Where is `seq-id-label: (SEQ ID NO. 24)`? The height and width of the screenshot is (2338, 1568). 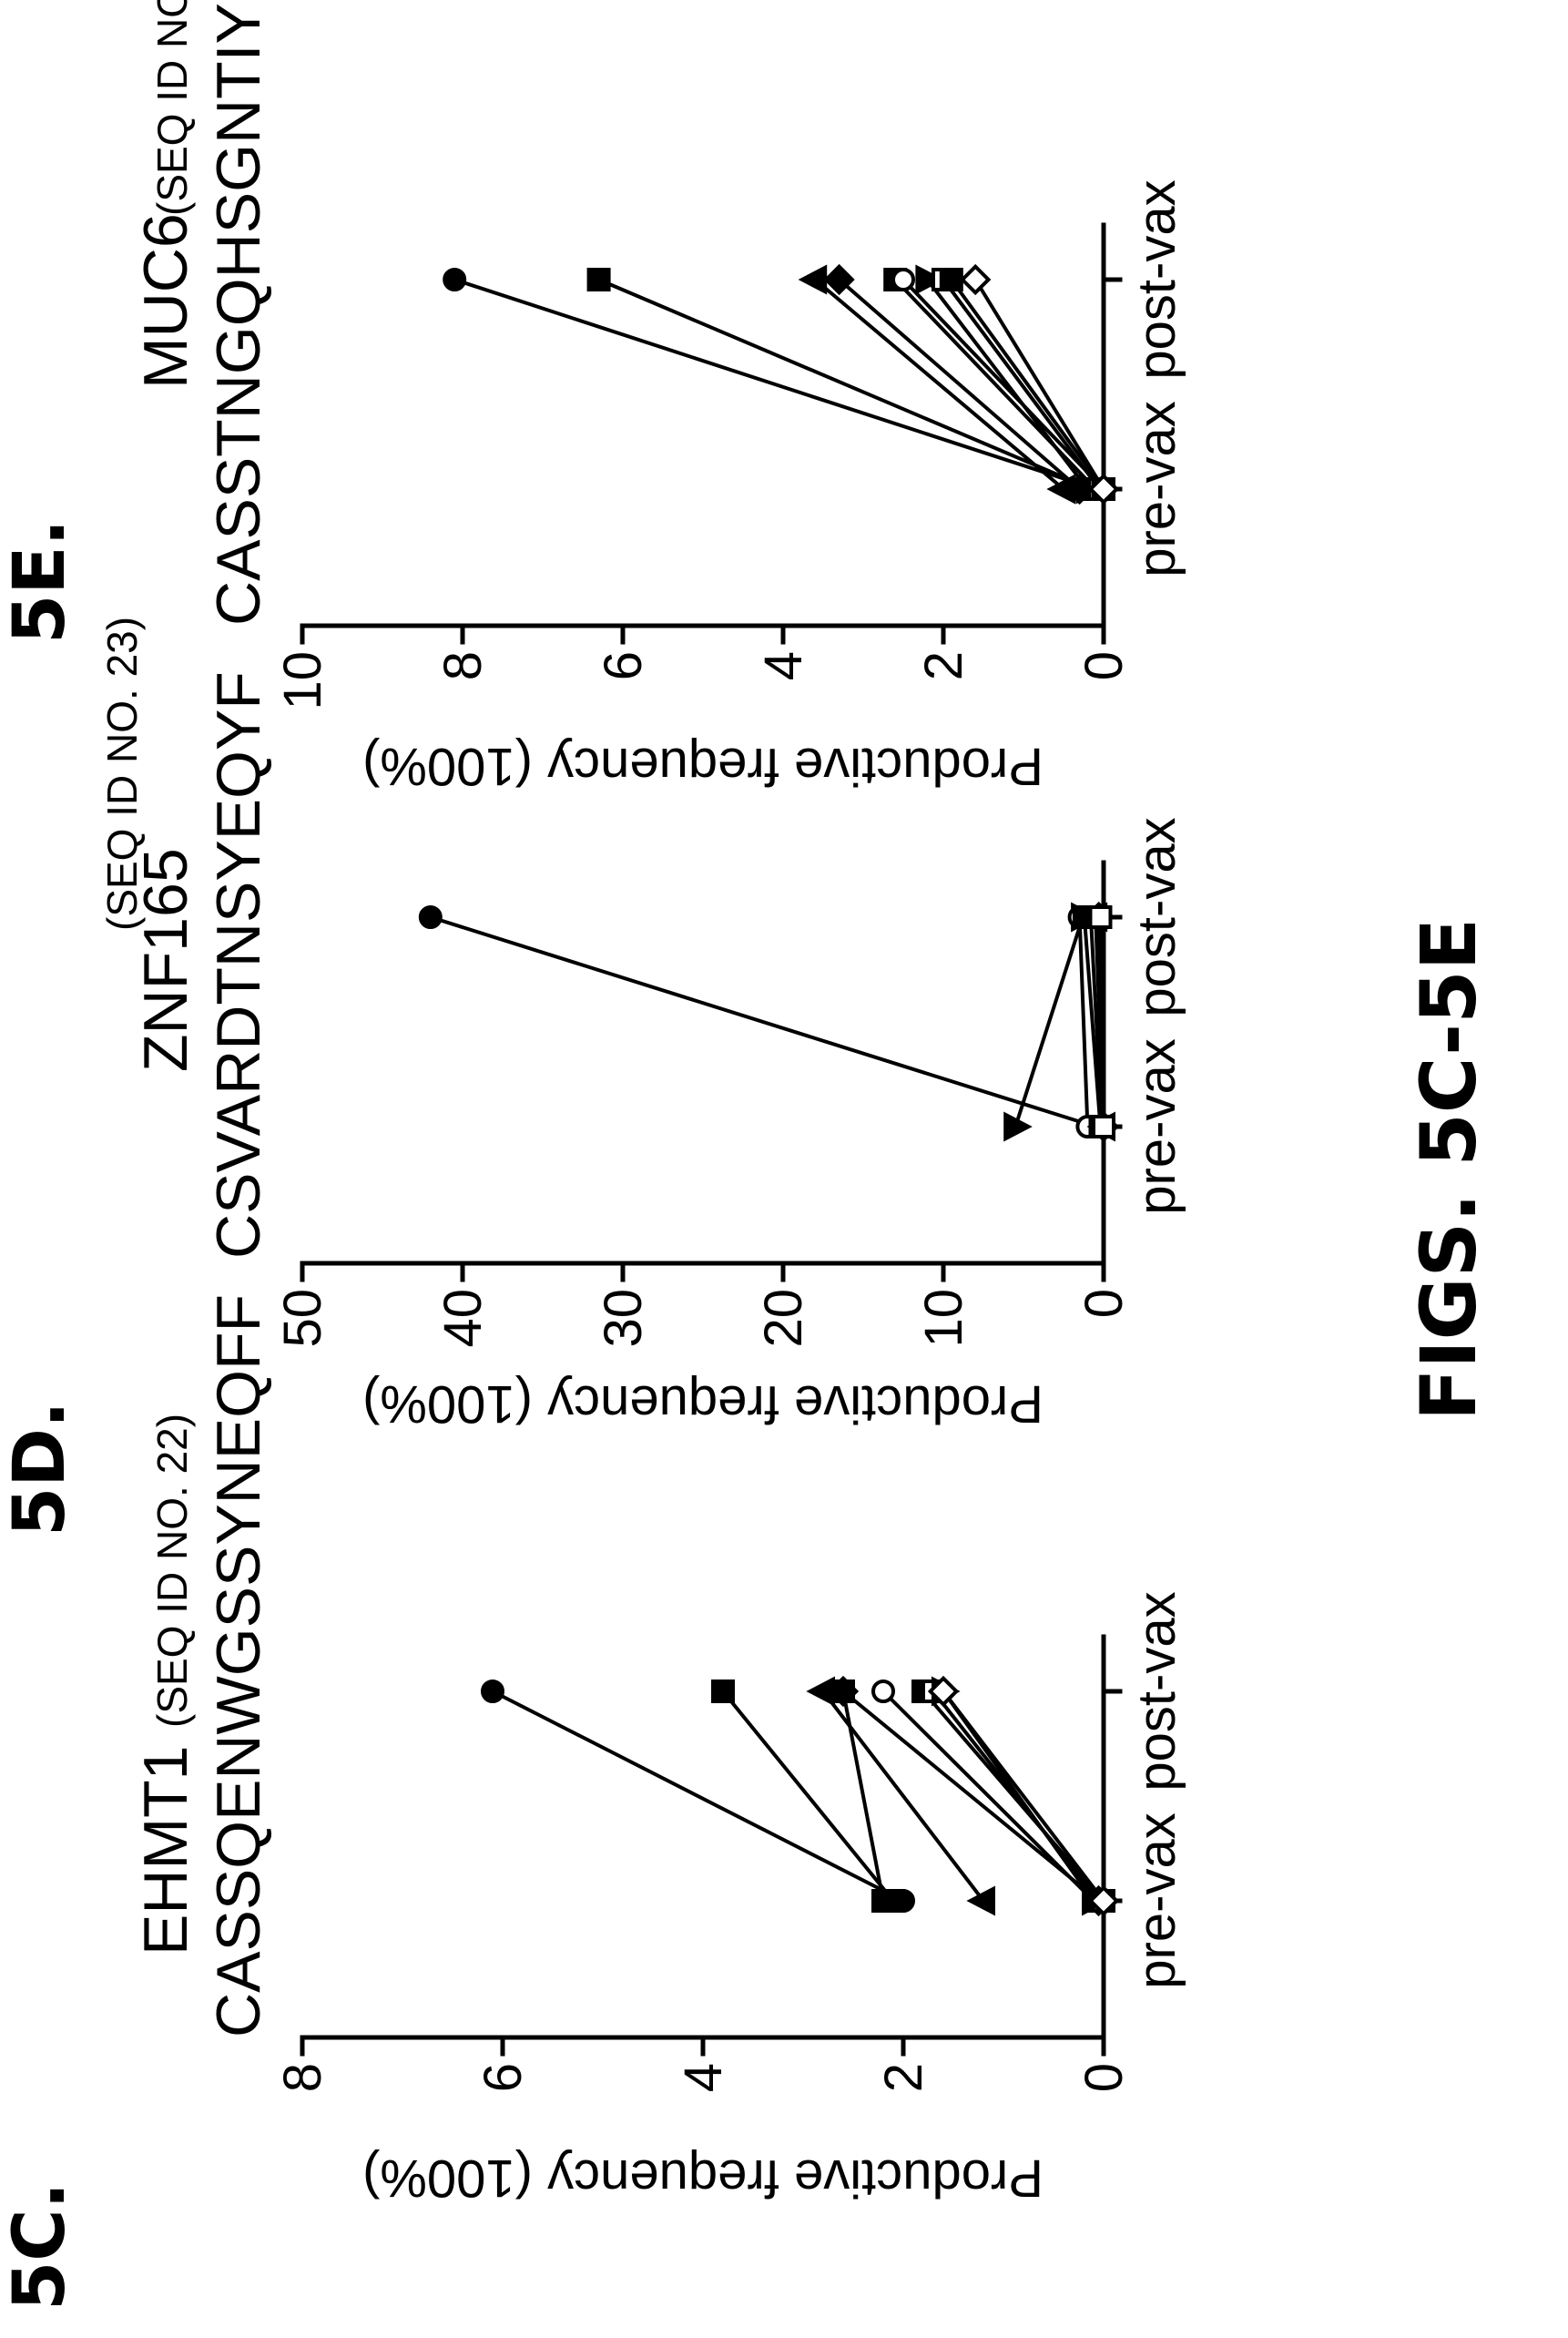 seq-id-label: (SEQ ID NO. 24) is located at coordinates (172, 108).